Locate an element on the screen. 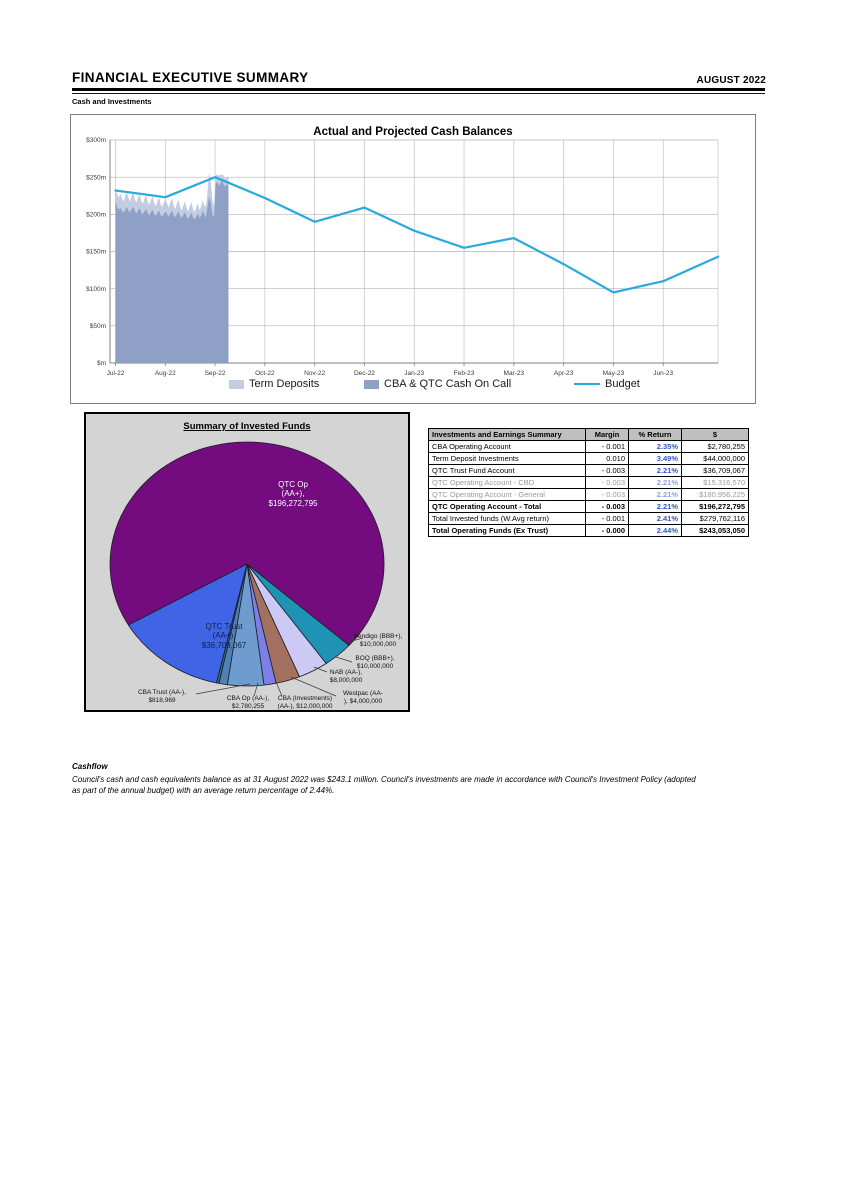 Image resolution: width=844 pixels, height=1193 pixels. legend-budget-label: Budget is located at coordinates (622, 384).